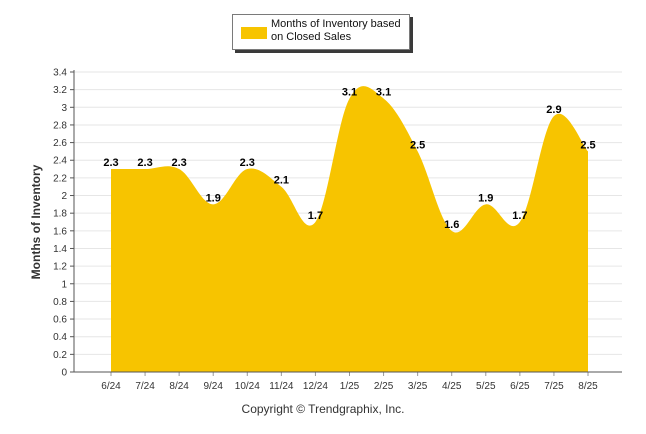  Describe the element at coordinates (350, 386) in the screenshot. I see `x-tick-label: 1/25` at that location.